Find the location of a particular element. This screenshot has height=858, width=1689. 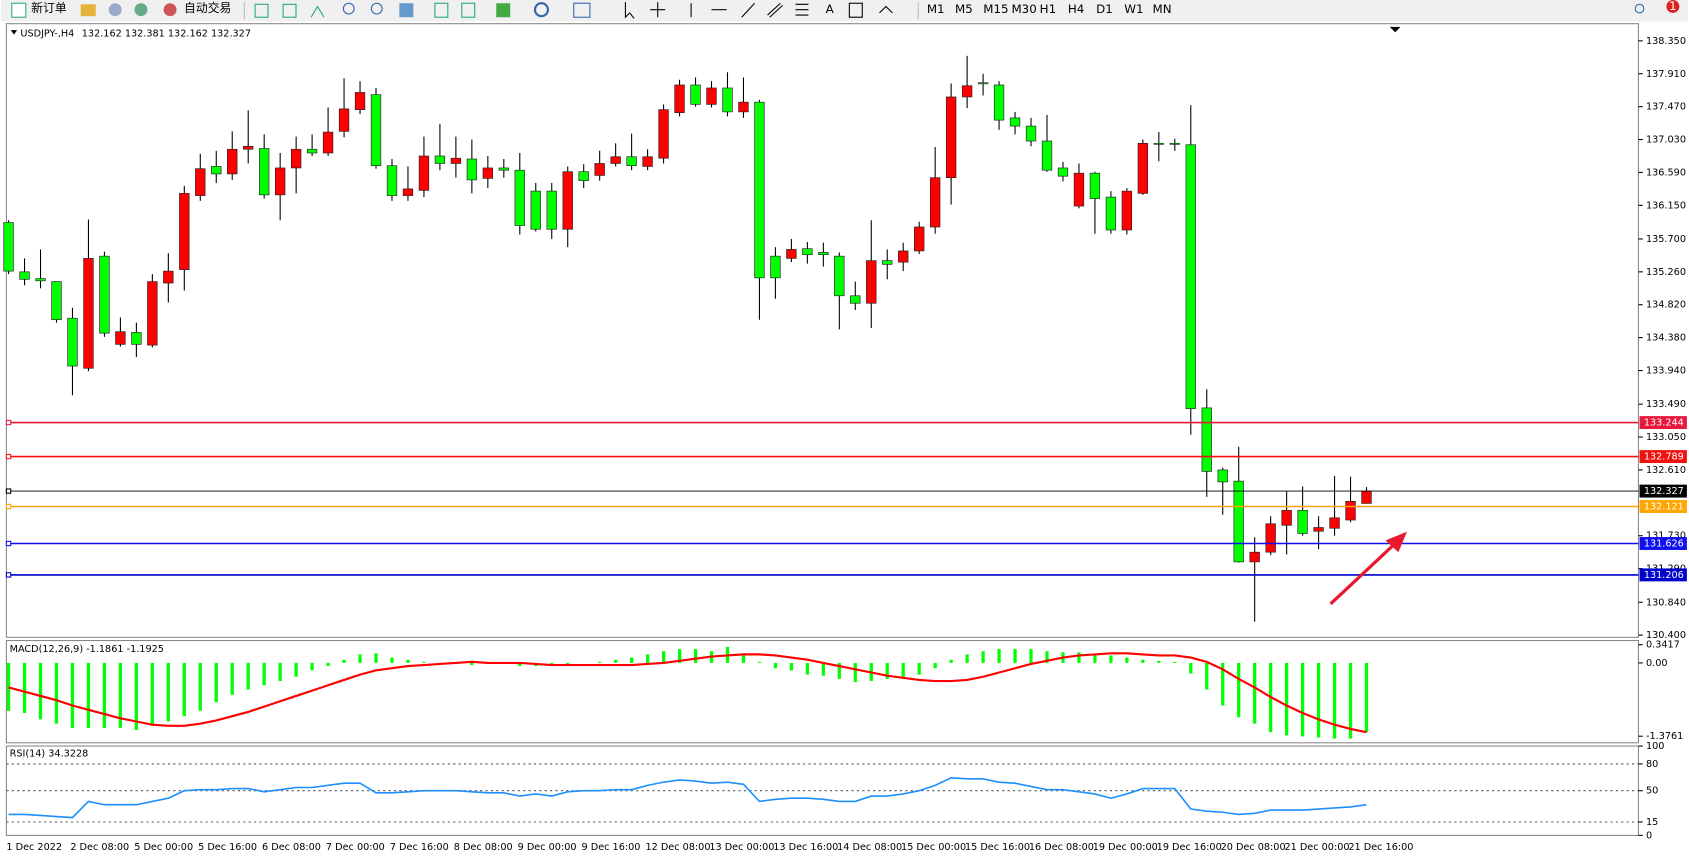

y-tick-label: 136.590 is located at coordinates (1666, 172).